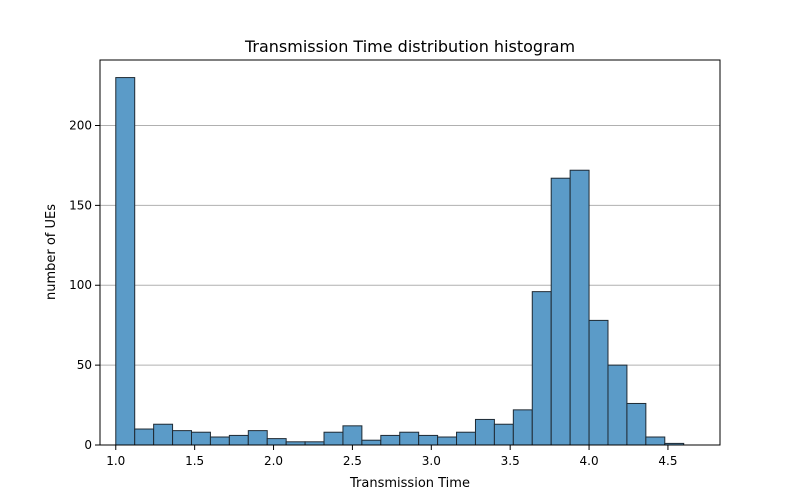  What do you see at coordinates (80, 285) in the screenshot?
I see `y-tick-label: 100` at bounding box center [80, 285].